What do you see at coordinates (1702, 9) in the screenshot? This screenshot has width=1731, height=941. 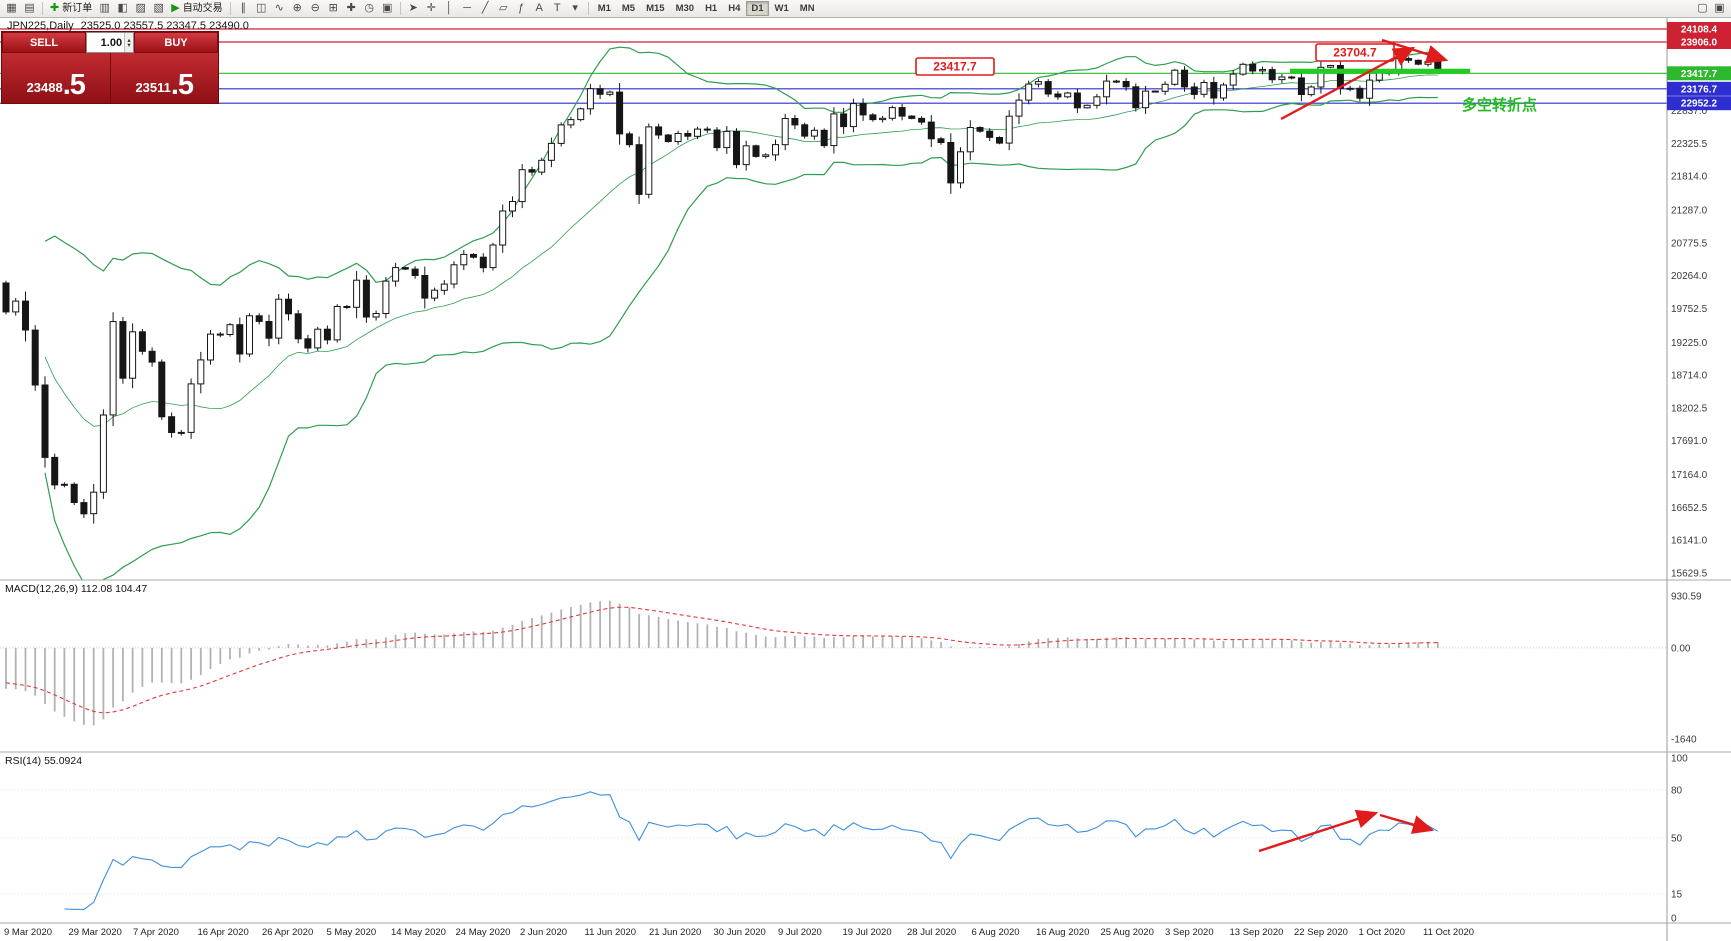 I see `window-button: ▢` at bounding box center [1702, 9].